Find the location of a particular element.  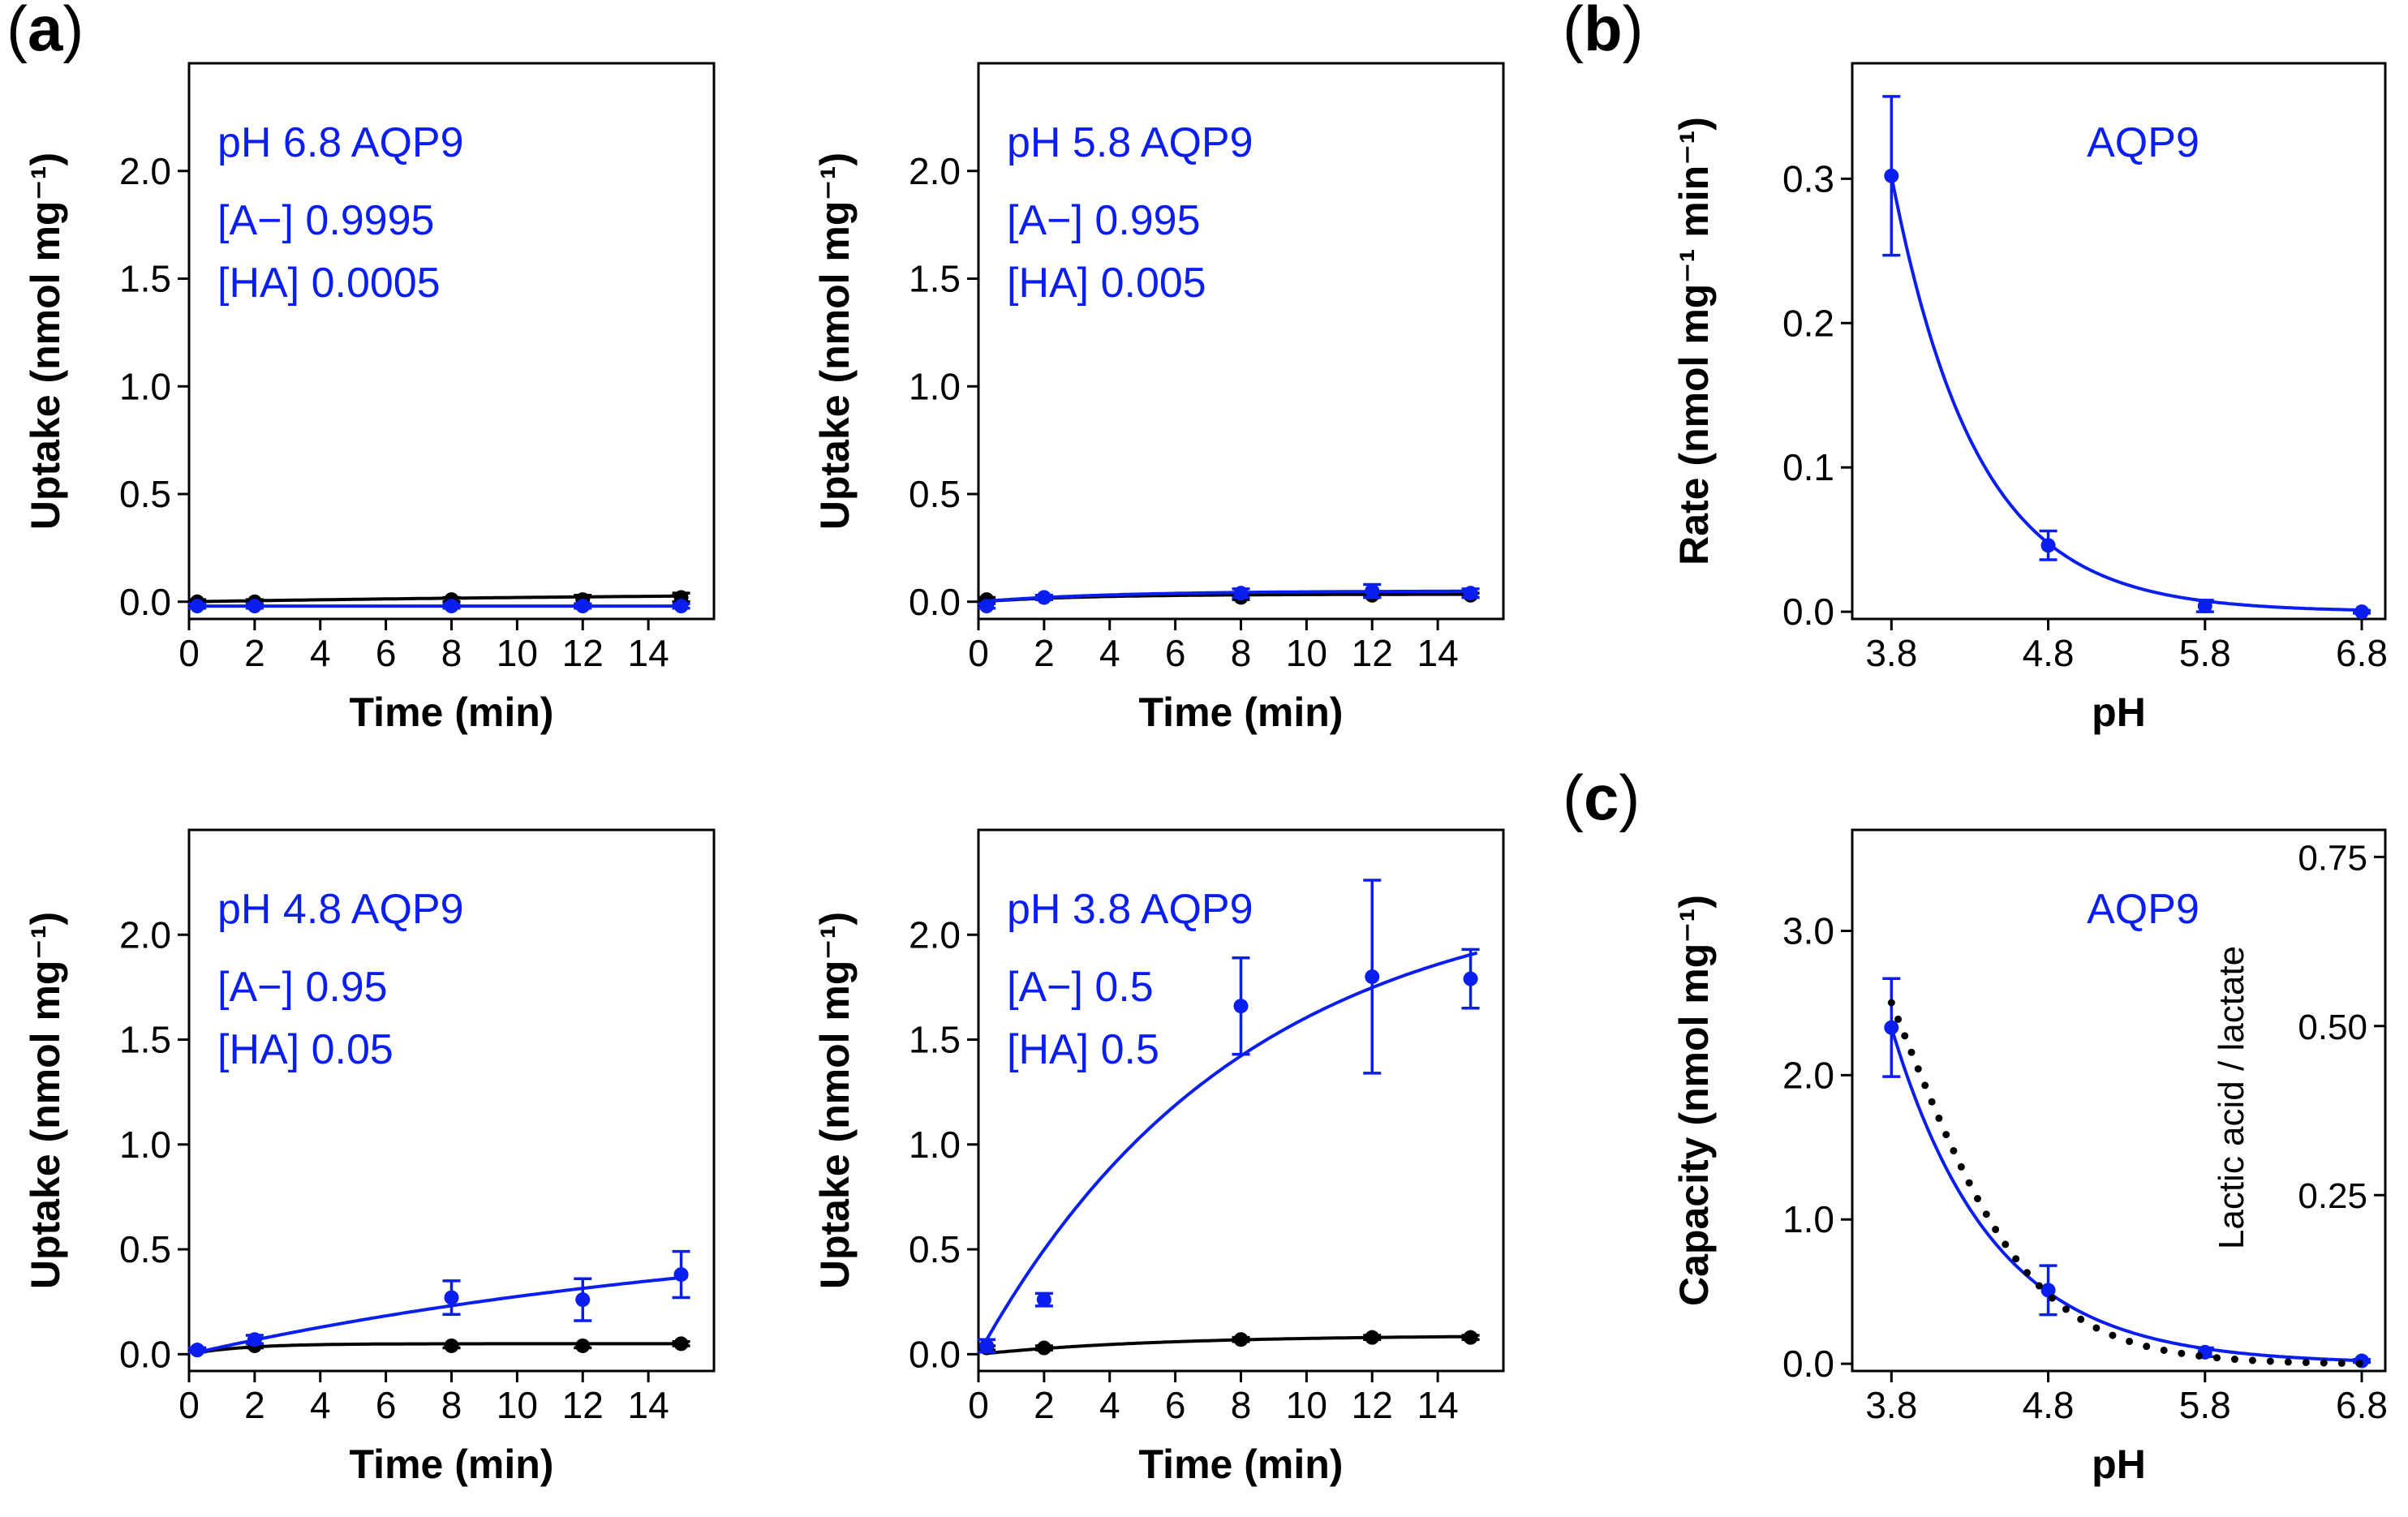

annotation-acid: [HA] 0.05 is located at coordinates (305, 1049).